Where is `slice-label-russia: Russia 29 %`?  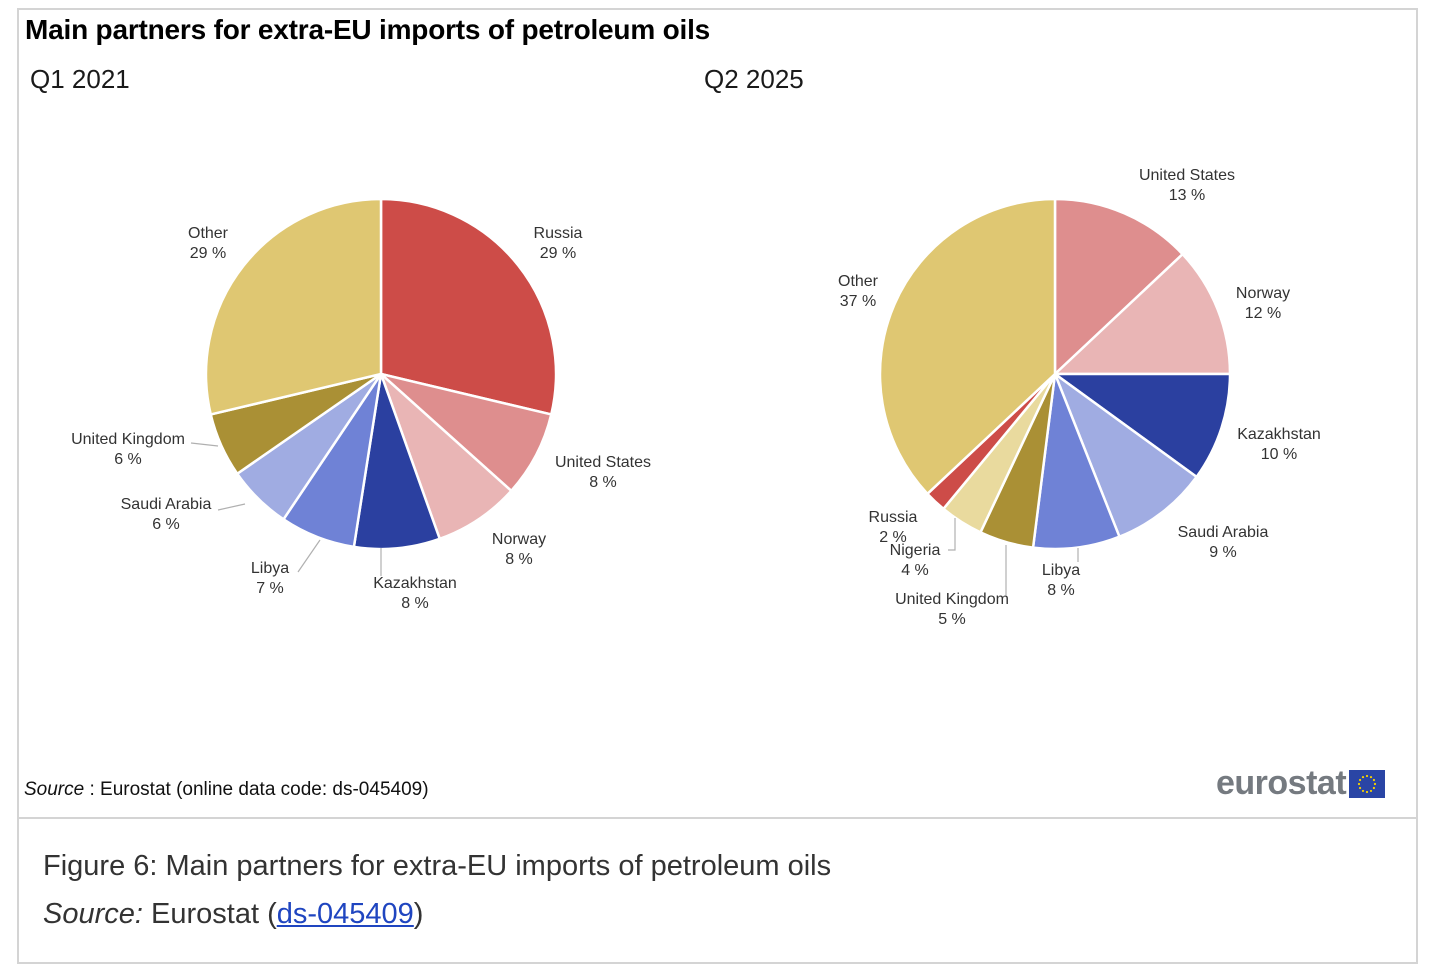
slice-label-russia: Russia 29 % is located at coordinates (558, 244).